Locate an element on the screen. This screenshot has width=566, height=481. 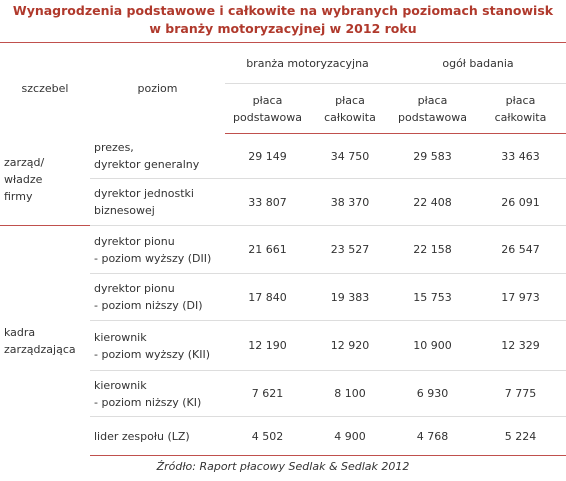
value-cell: 26 547 is located at coordinates (520, 249).